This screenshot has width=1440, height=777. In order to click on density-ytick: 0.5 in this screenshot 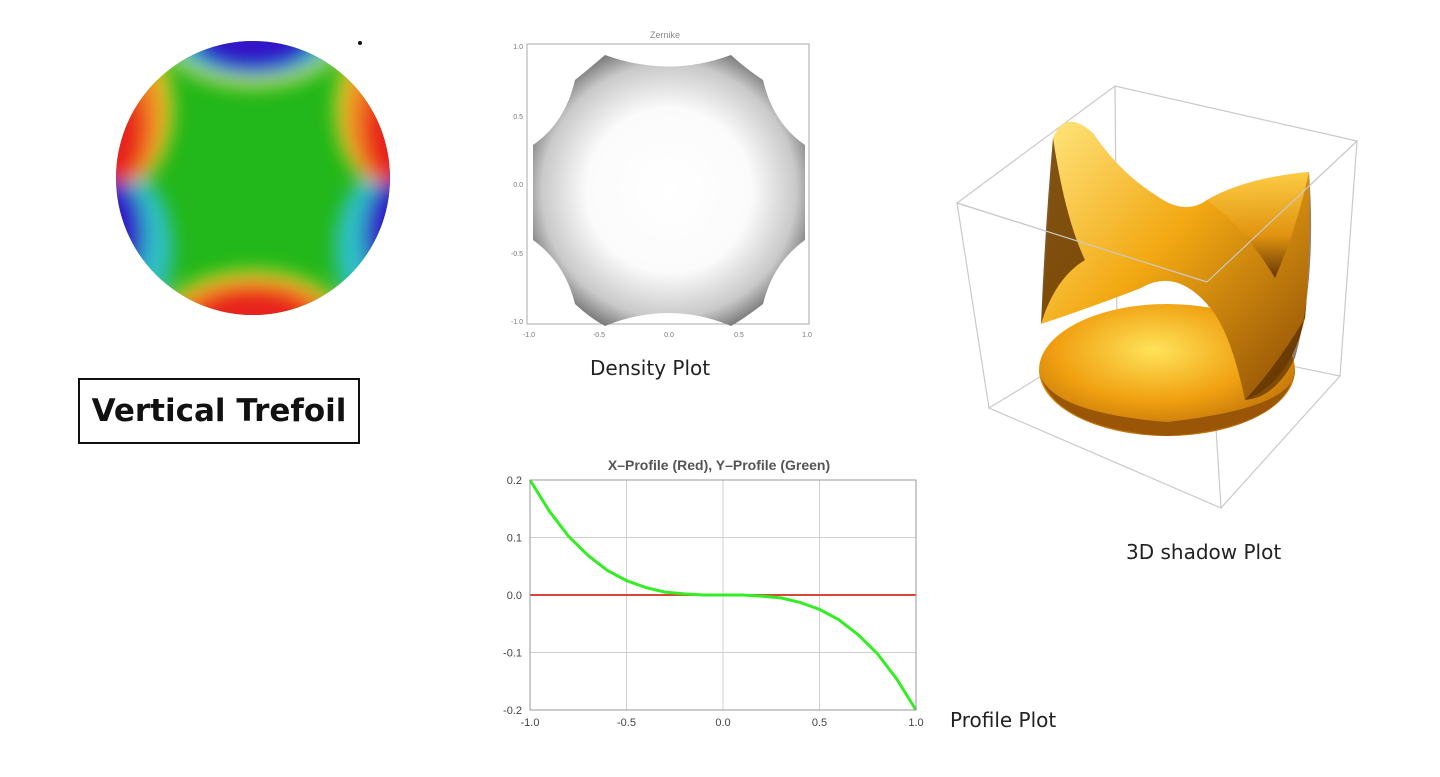, I will do `click(518, 117)`.